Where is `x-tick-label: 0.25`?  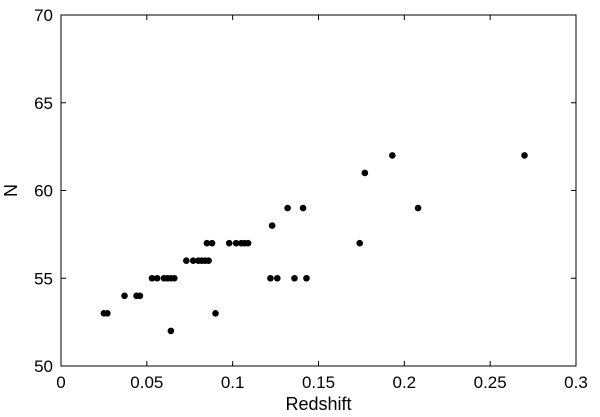 x-tick-label: 0.25 is located at coordinates (490, 382).